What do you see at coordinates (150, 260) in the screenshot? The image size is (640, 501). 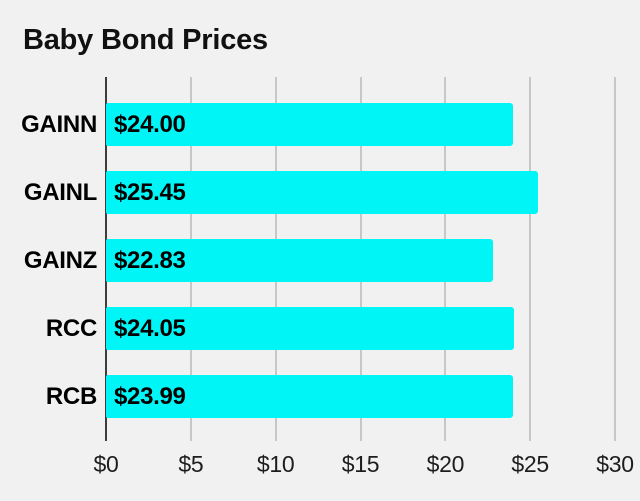 I see `bar-value-label: $22.83` at bounding box center [150, 260].